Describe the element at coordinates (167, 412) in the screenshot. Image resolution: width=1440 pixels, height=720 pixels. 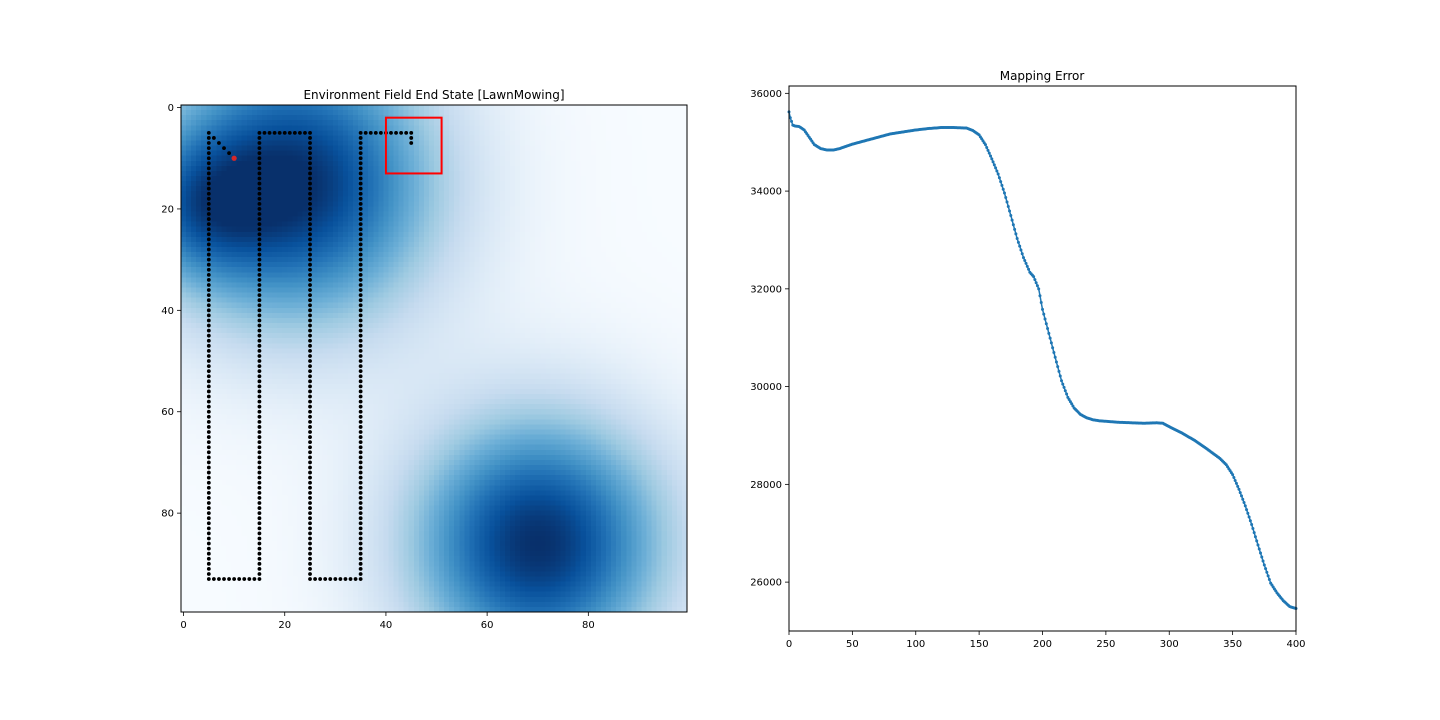
I see `y-tick-label: 60` at that location.